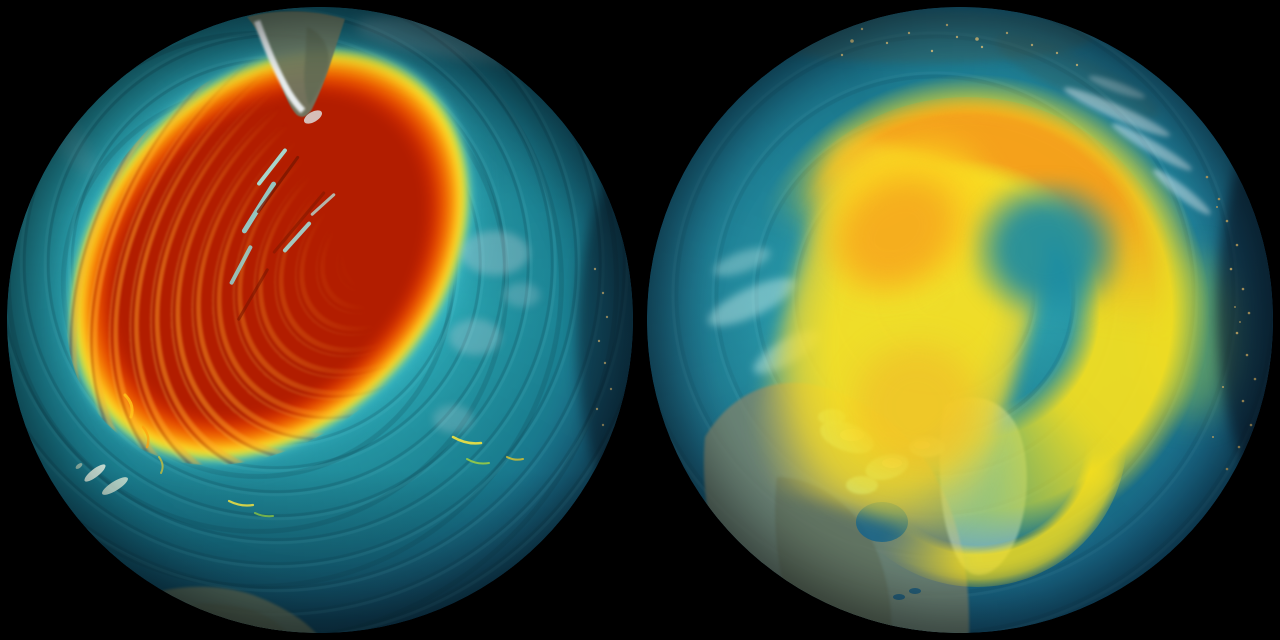 The height and width of the screenshot is (640, 1280). Describe the element at coordinates (759, 579) in the screenshot. I see `baja-california` at that location.